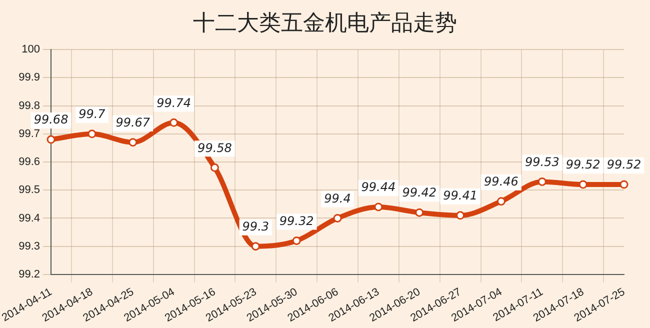 The image size is (650, 328). I want to click on data-label: 99.46, so click(501, 181).